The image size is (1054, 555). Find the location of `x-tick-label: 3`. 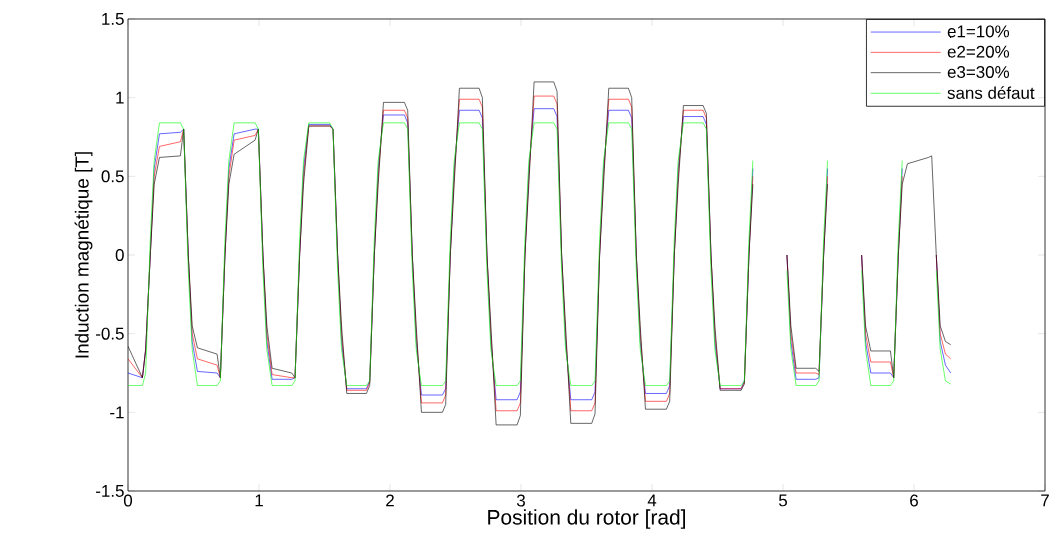

x-tick-label: 3 is located at coordinates (520, 500).